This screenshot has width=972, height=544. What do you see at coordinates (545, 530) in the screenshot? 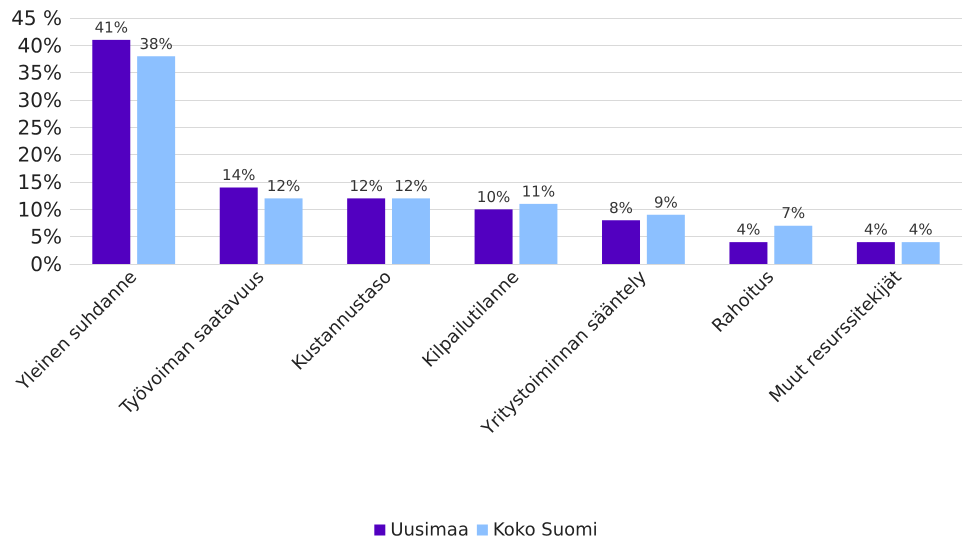
I see `legend-label: Koko Suomi` at bounding box center [545, 530].